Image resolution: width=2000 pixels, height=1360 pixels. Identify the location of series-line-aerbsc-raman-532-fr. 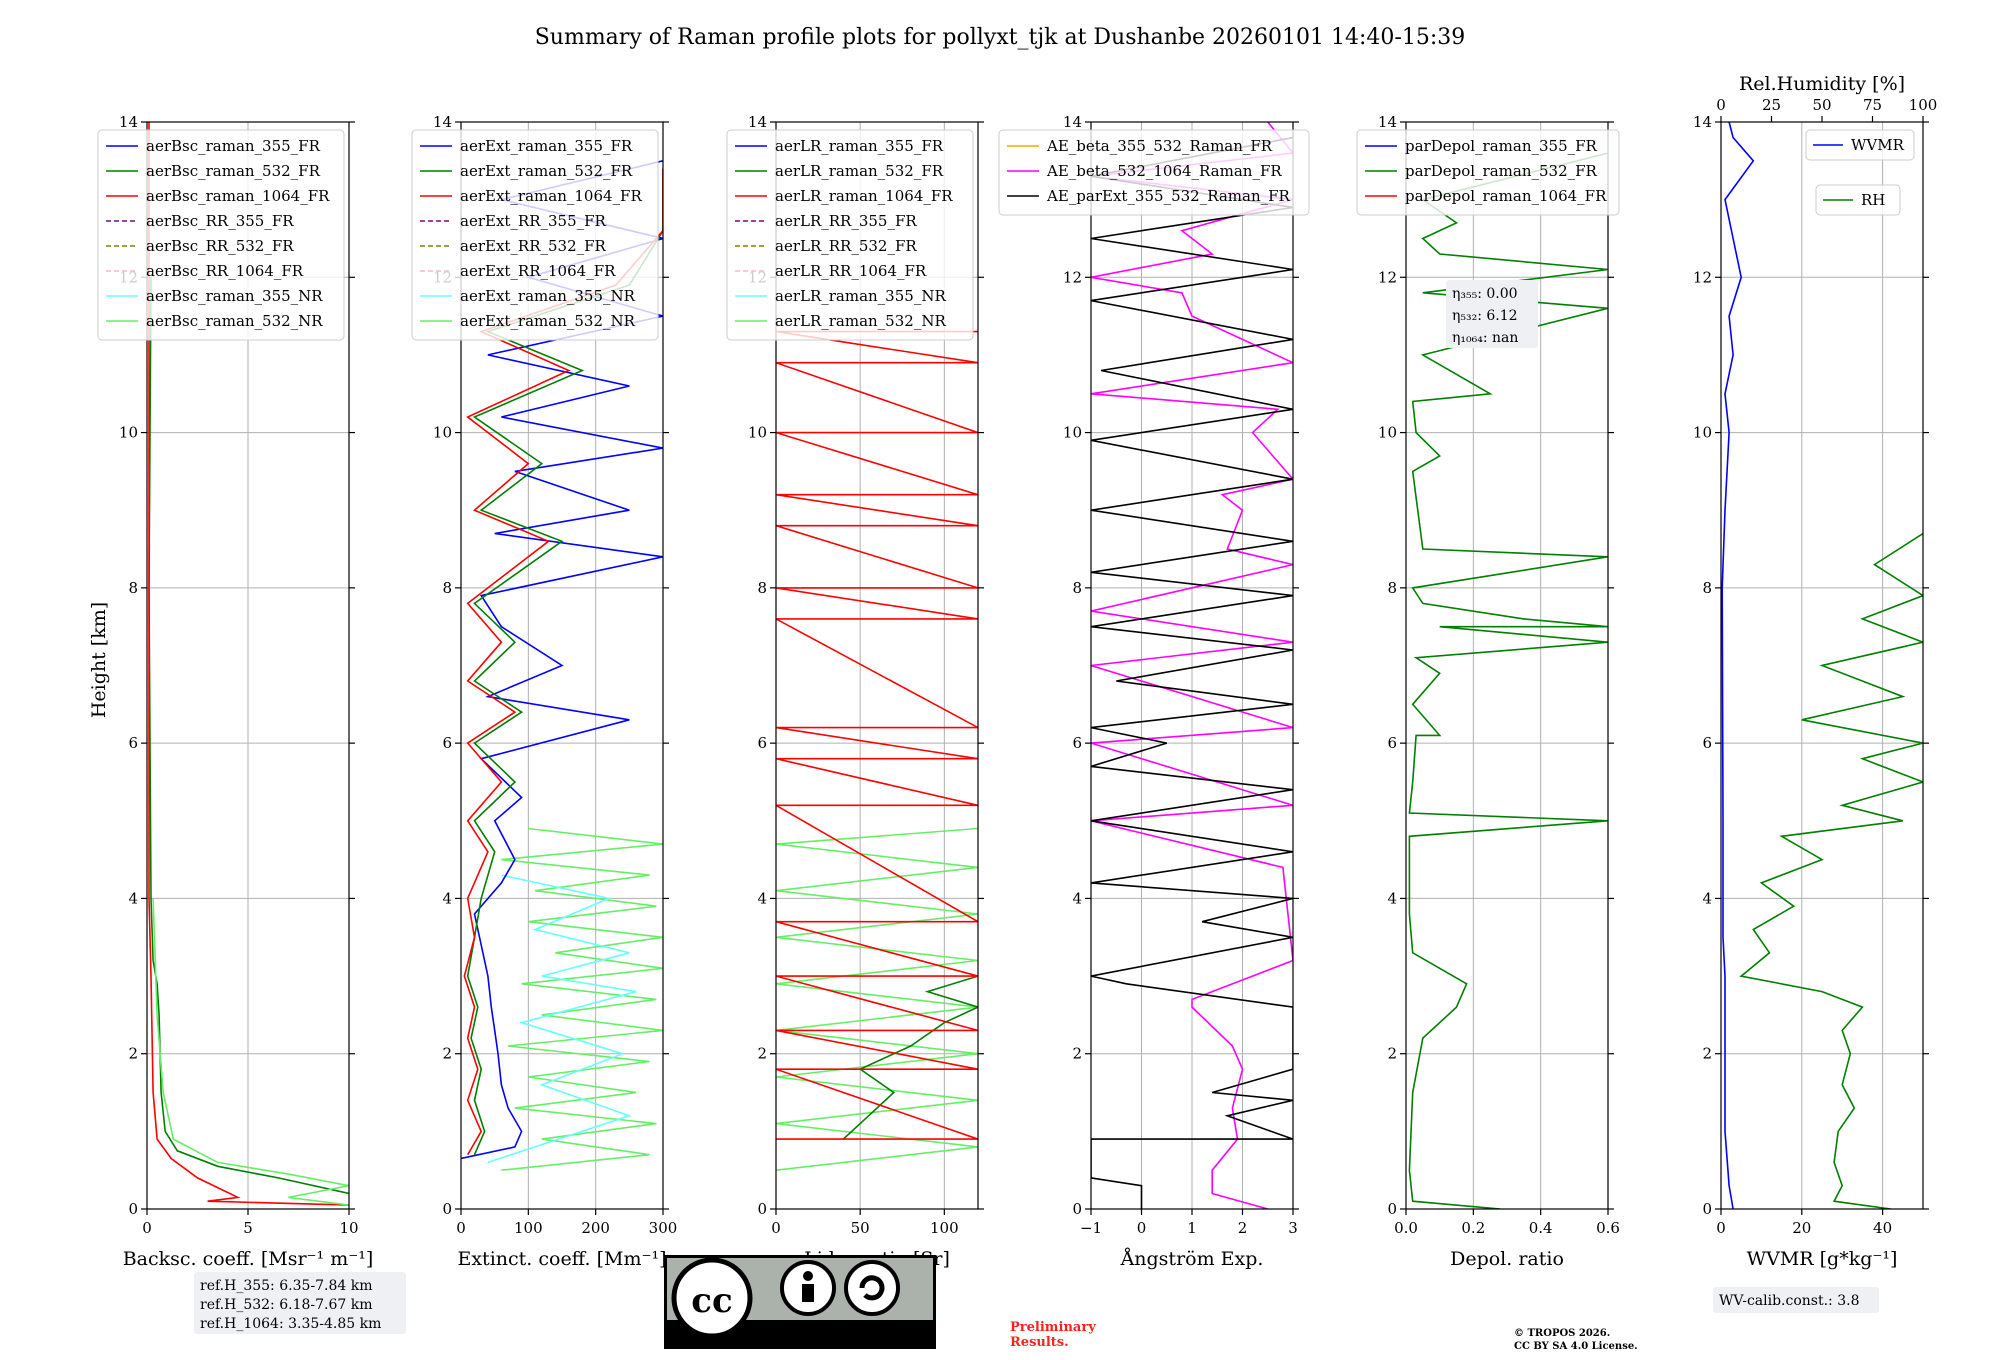
(248, 736).